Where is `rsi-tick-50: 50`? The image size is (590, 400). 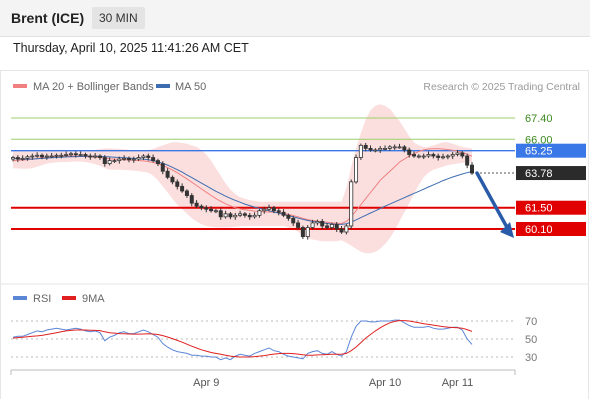 rsi-tick-50: 50 is located at coordinates (531, 340).